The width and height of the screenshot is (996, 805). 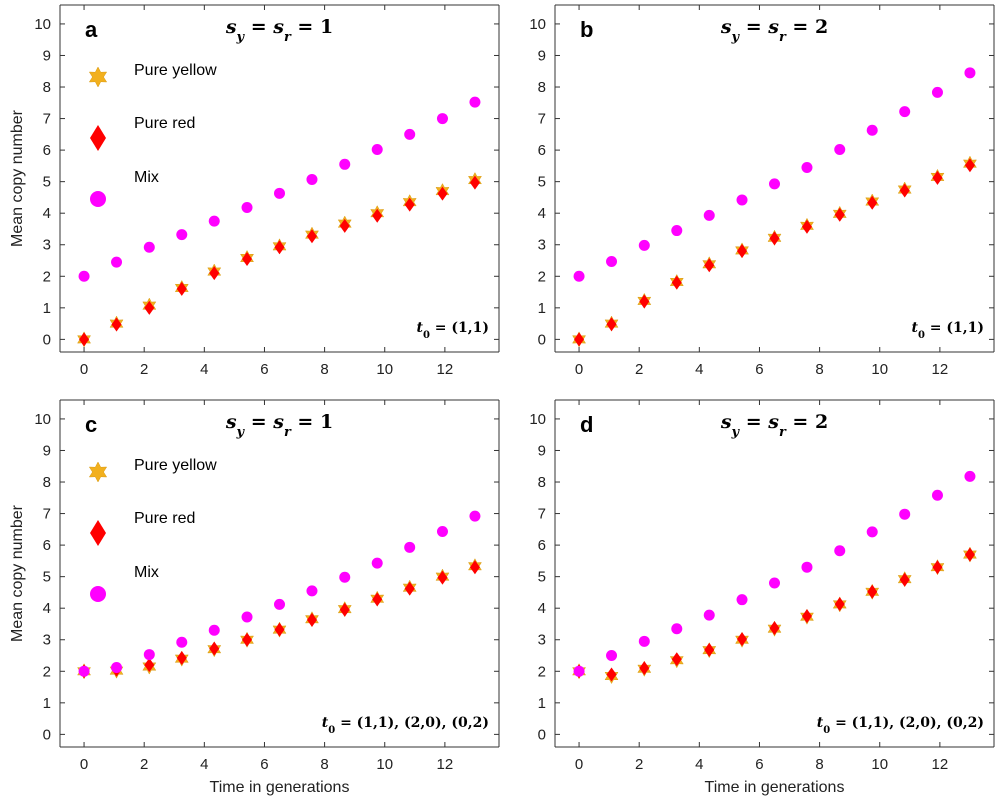 What do you see at coordinates (900, 725) in the screenshot?
I see `panel-annotation: t0 = (1,1), (2,0), (0,2)` at bounding box center [900, 725].